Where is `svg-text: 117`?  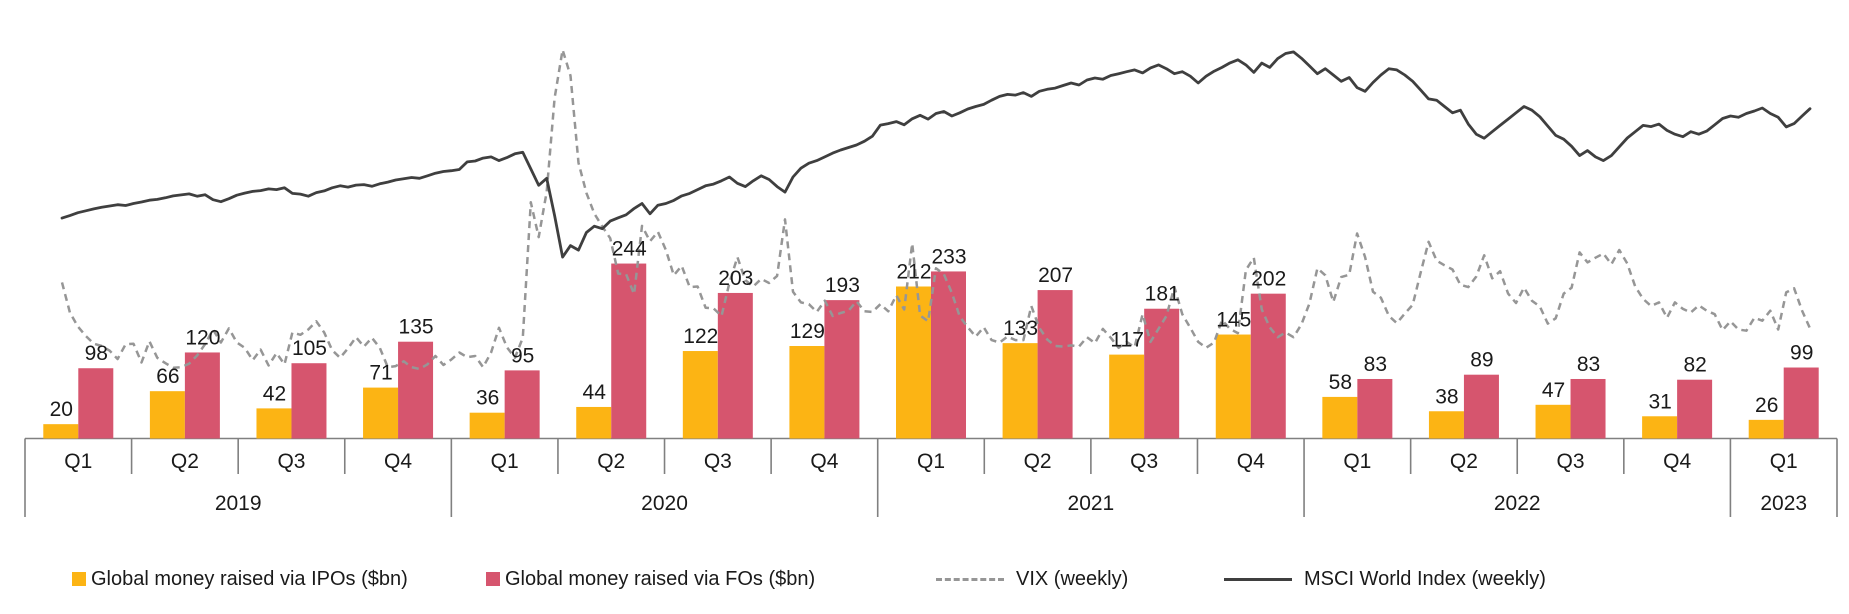
svg-text: 117 is located at coordinates (1126, 340).